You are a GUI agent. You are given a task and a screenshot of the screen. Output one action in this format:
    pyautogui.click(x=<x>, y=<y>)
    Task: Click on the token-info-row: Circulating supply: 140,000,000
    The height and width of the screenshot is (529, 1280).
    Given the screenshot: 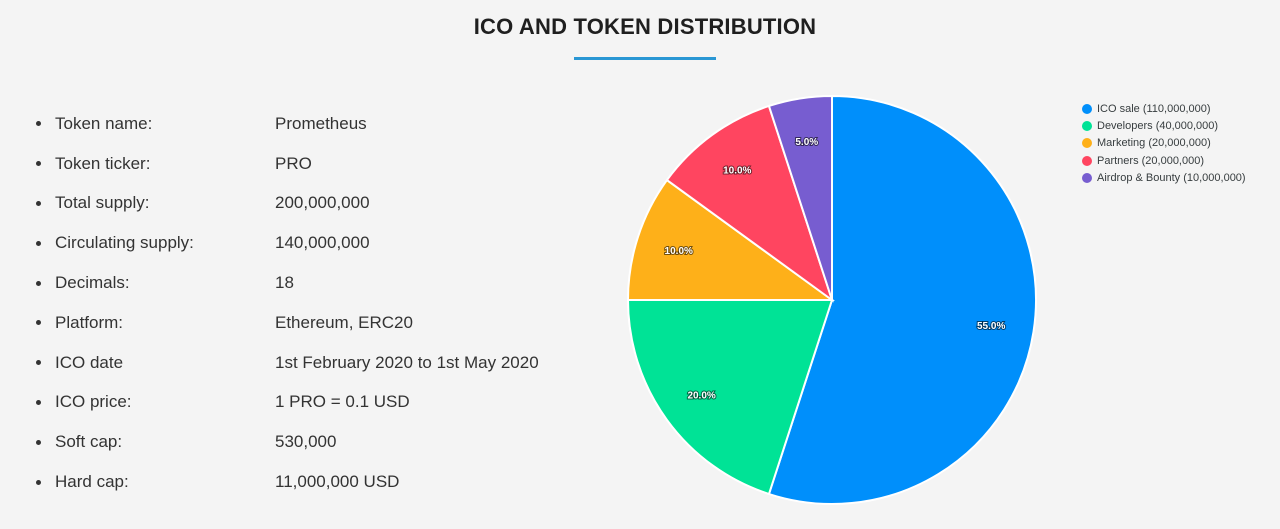 What is the action you would take?
    pyautogui.click(x=287, y=243)
    